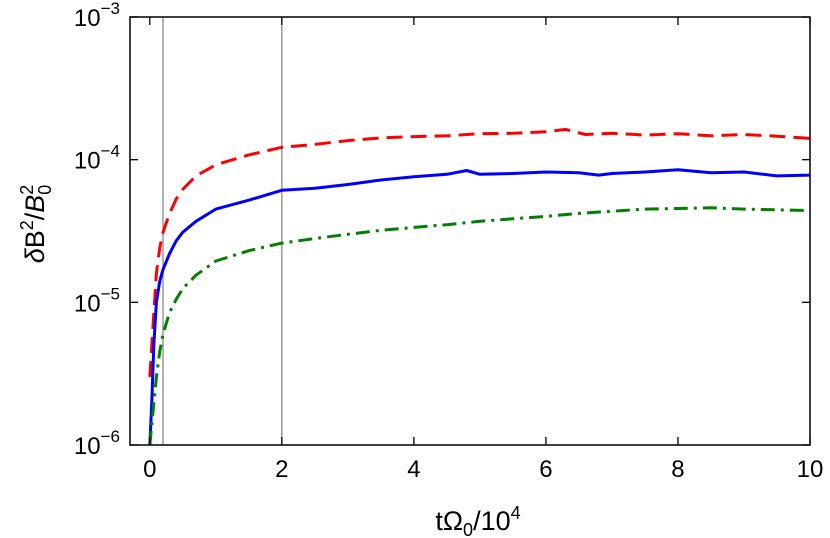 The image size is (830, 538). Describe the element at coordinates (810, 469) in the screenshot. I see `x-tick-label: 10` at that location.